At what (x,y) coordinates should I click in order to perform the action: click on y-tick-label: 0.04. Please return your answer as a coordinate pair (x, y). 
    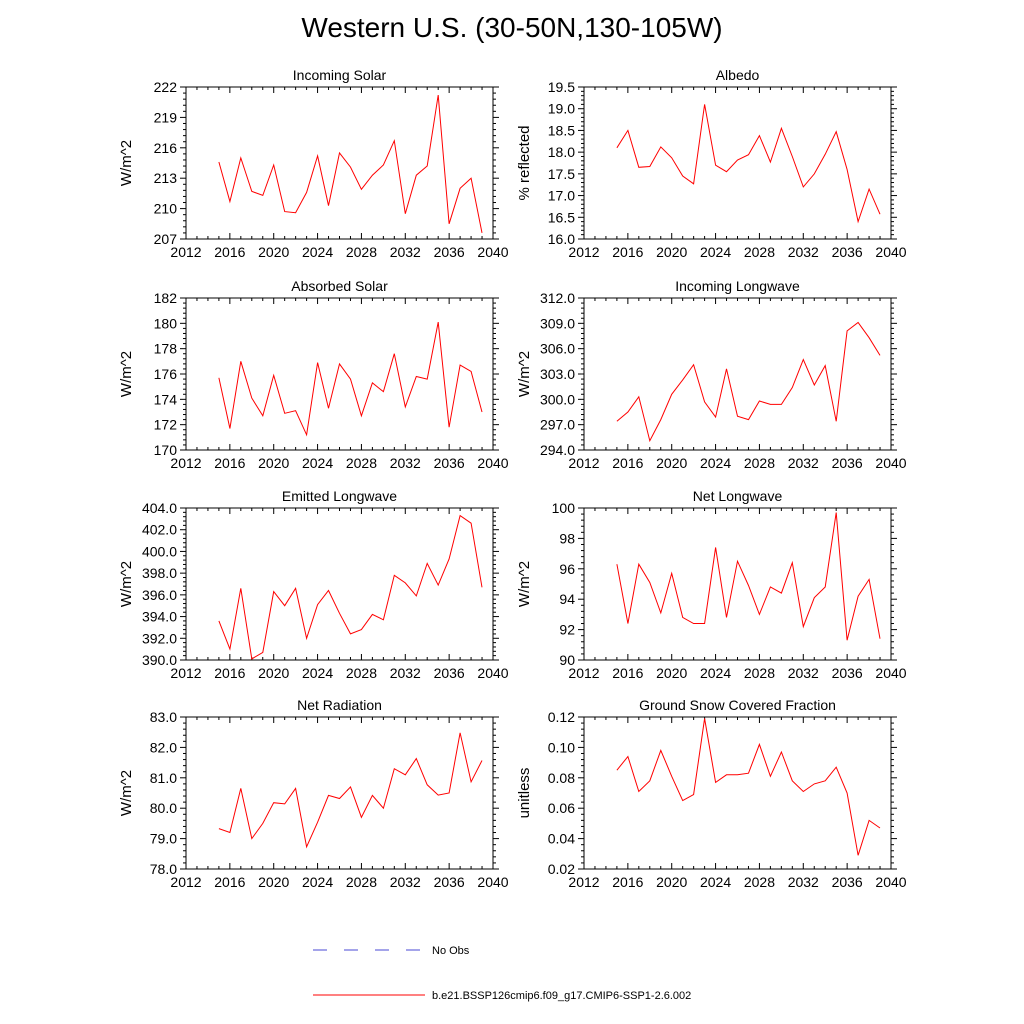
    Looking at the image, I should click on (561, 839).